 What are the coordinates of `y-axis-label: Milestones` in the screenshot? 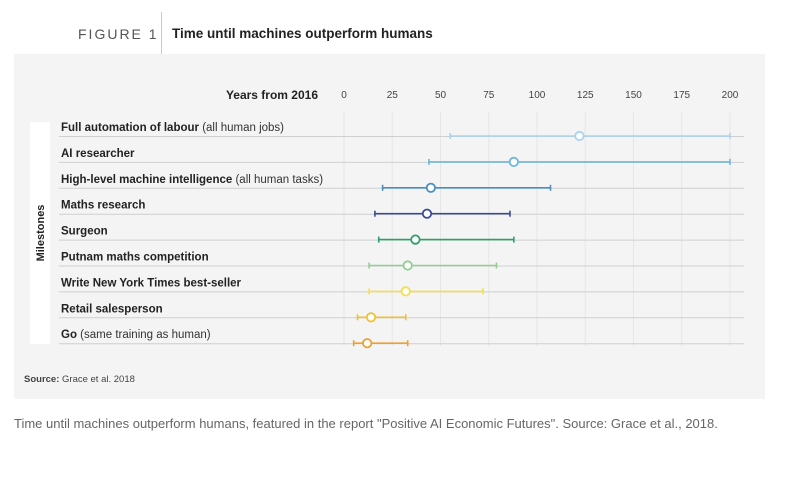 It's located at (41, 233).